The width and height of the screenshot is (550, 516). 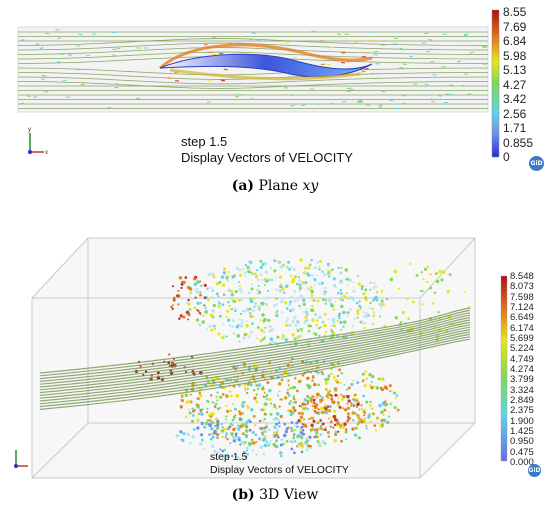 I want to click on 3d-view-legend-label: 1.425, so click(x=522, y=431).